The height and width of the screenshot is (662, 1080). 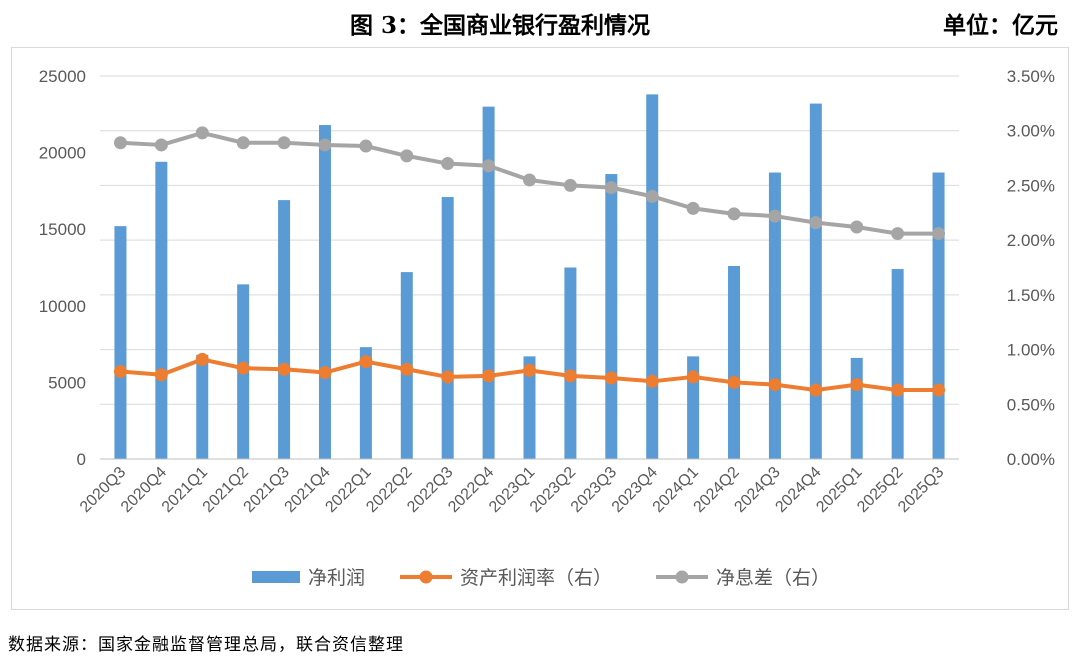 What do you see at coordinates (1031, 76) in the screenshot?
I see `right-tick-label: 3.50%` at bounding box center [1031, 76].